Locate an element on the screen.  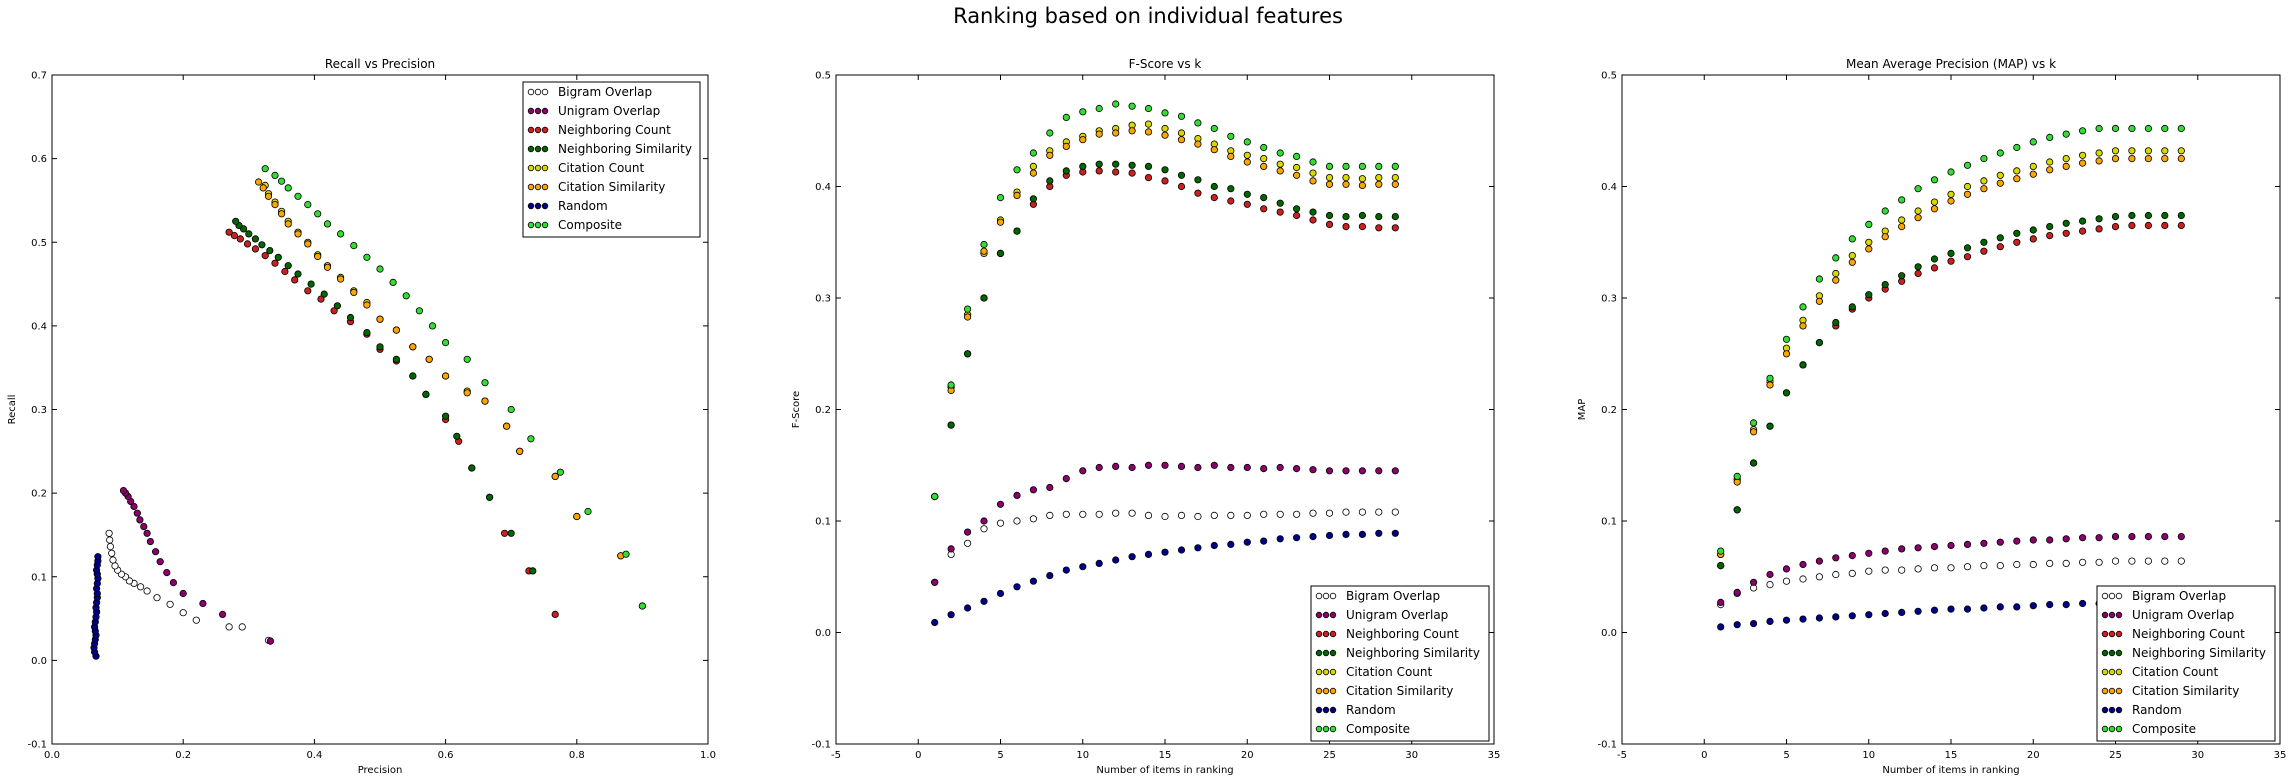
panel-3-legend-marker-citation-count is located at coordinates (2112, 672).